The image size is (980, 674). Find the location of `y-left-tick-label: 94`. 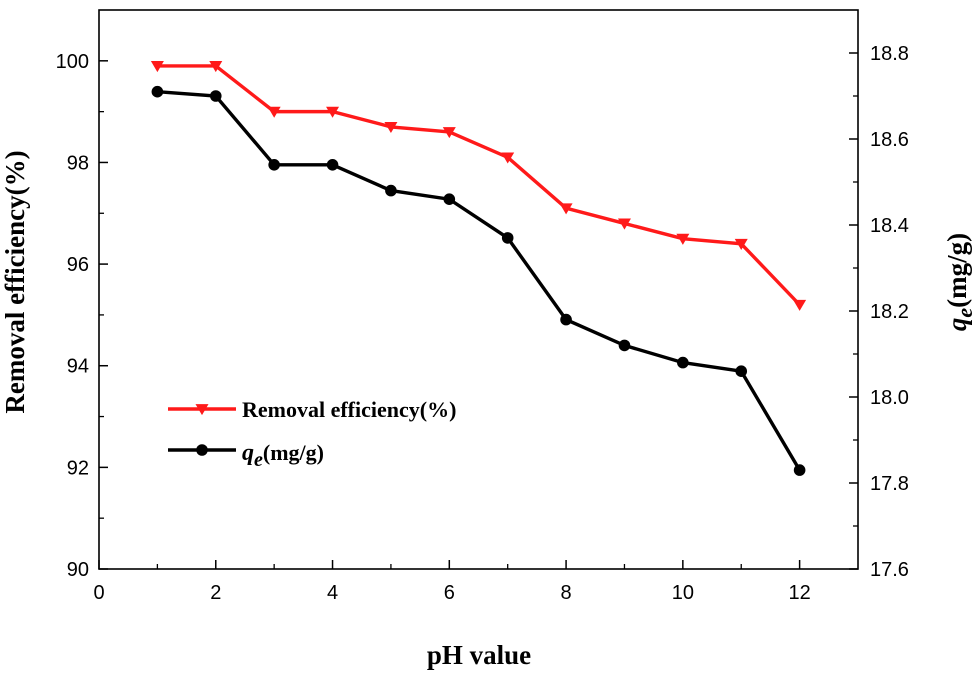

y-left-tick-label: 94 is located at coordinates (78, 367).